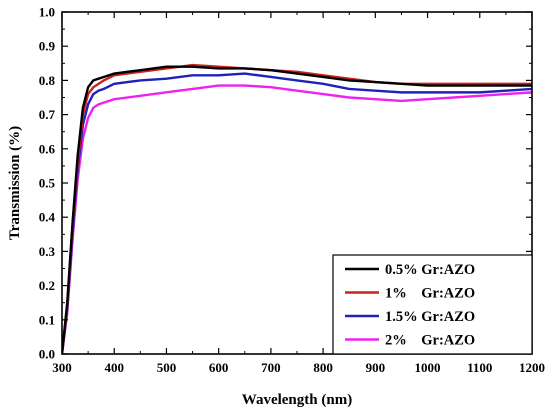 This screenshot has width=550, height=415. What do you see at coordinates (62, 367) in the screenshot?
I see `x-tick-label: 300` at bounding box center [62, 367].